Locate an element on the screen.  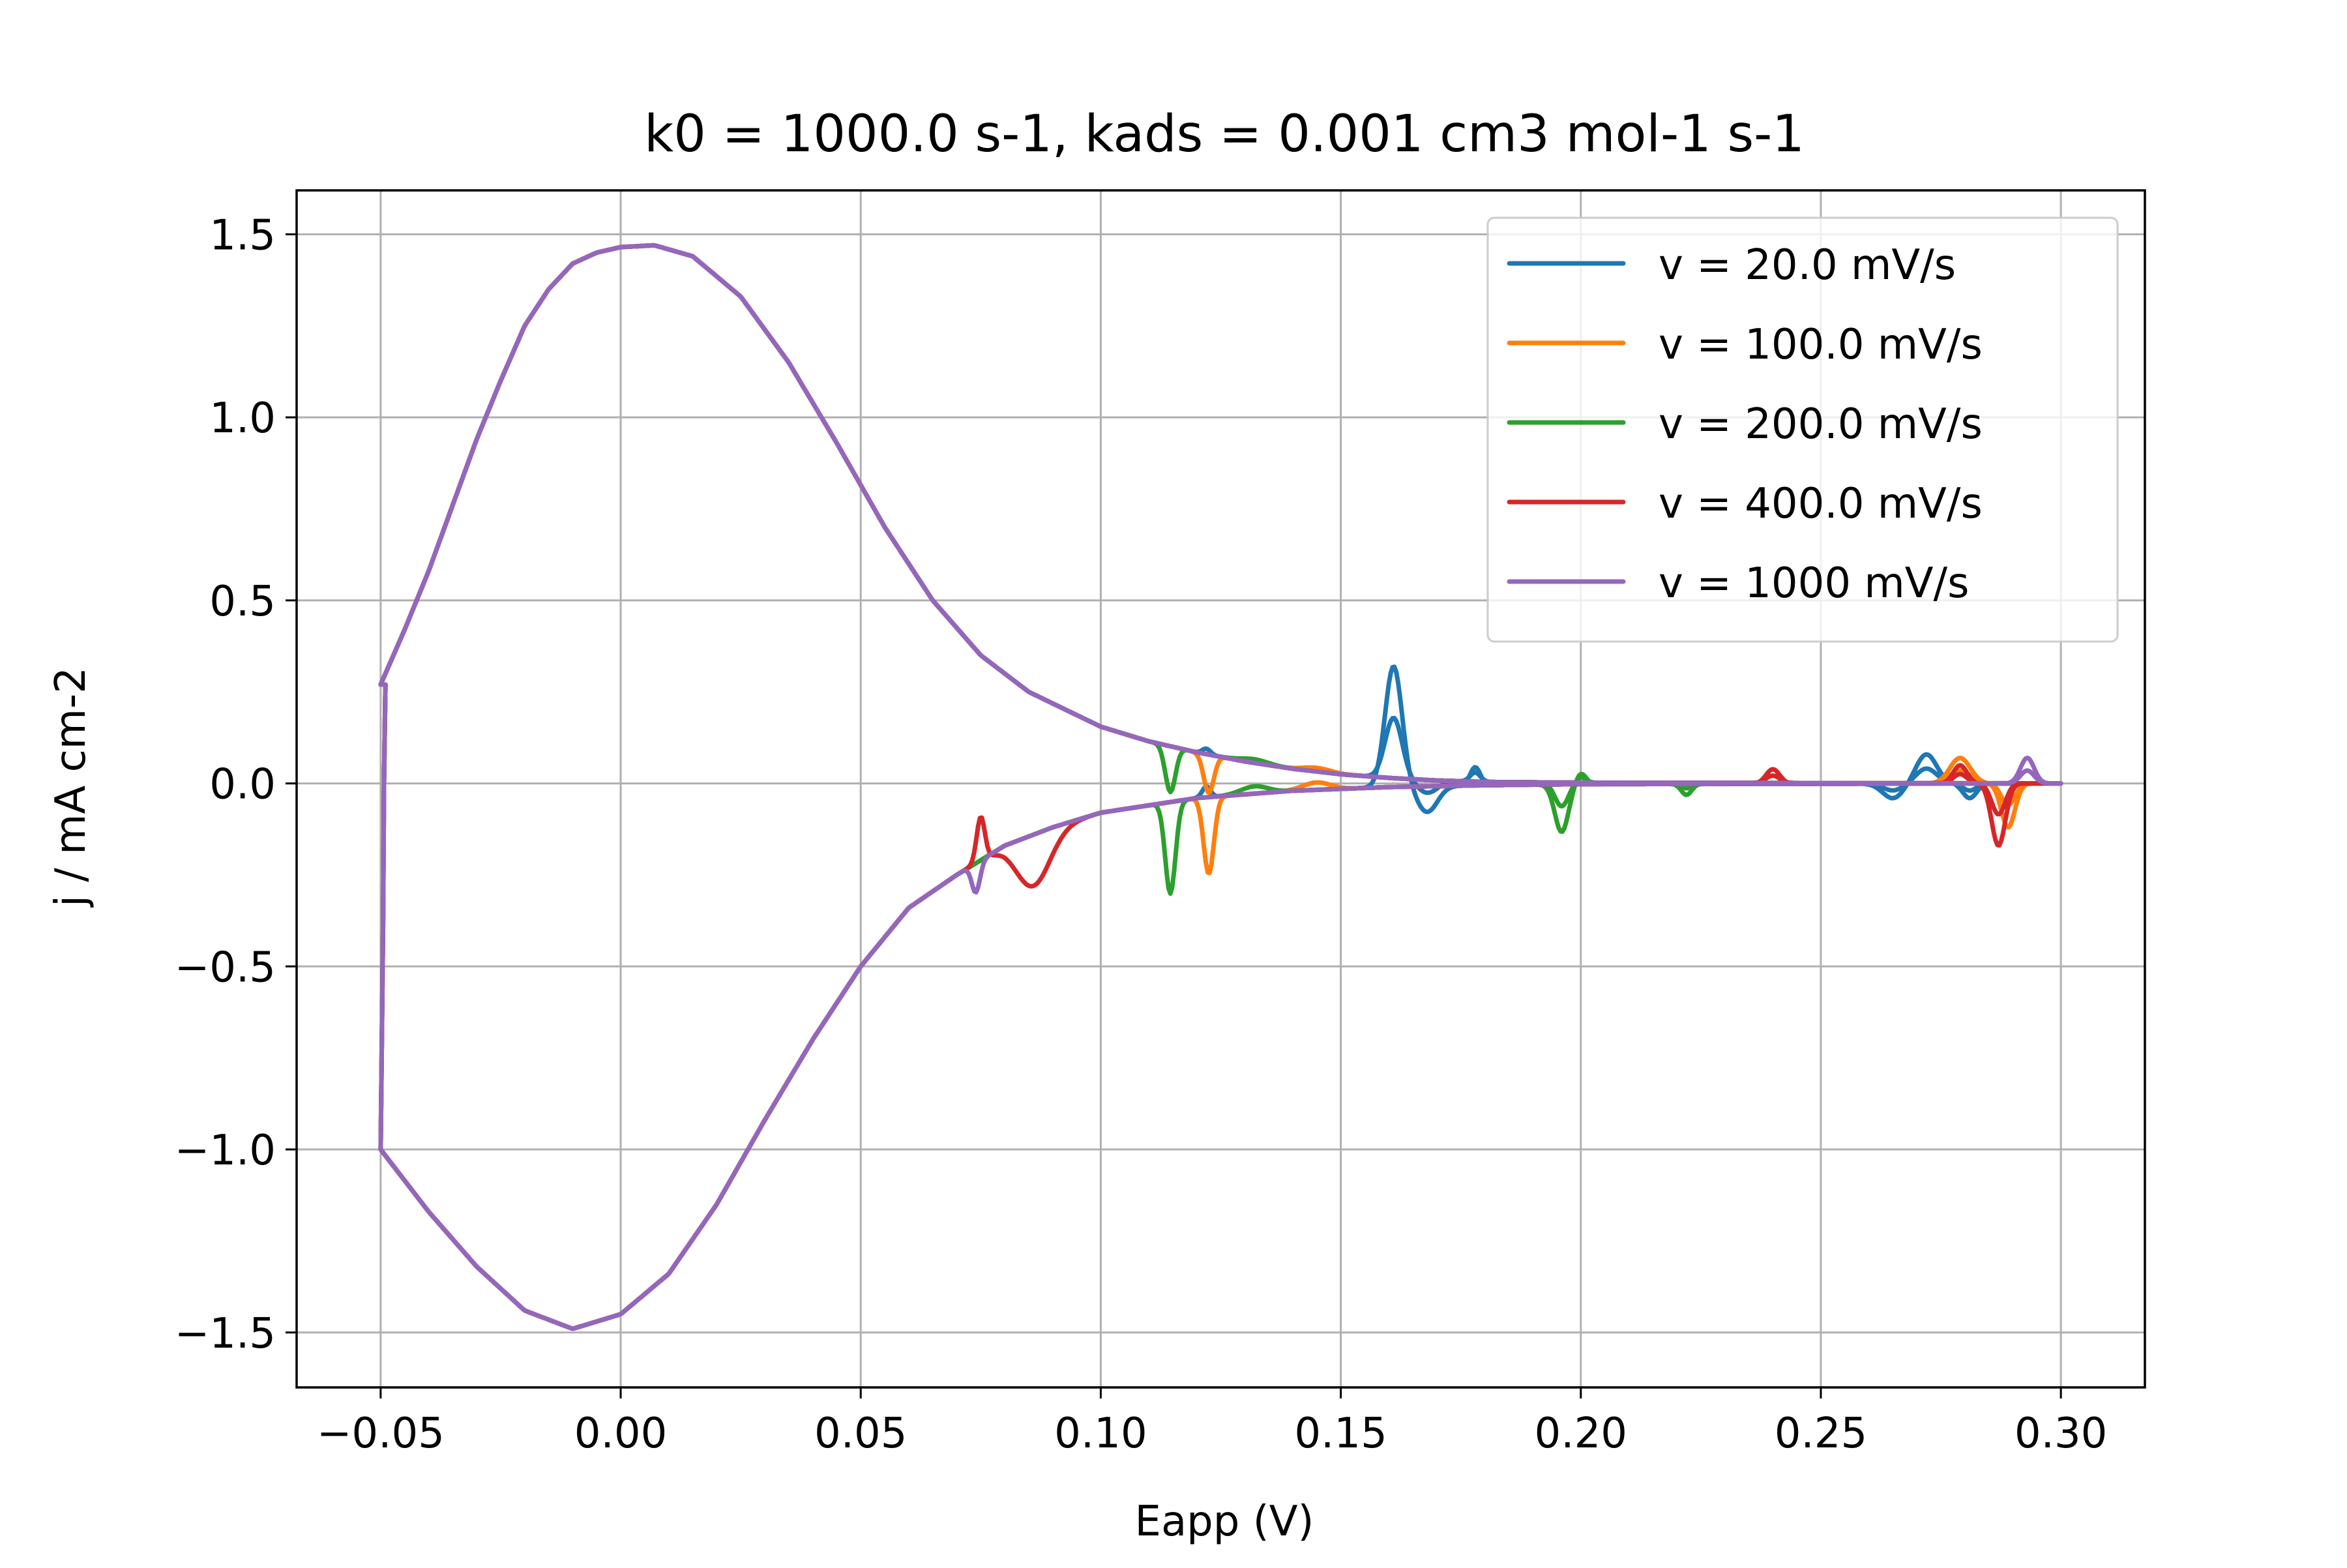
y-tick-label: −0.5 is located at coordinates (225, 968).